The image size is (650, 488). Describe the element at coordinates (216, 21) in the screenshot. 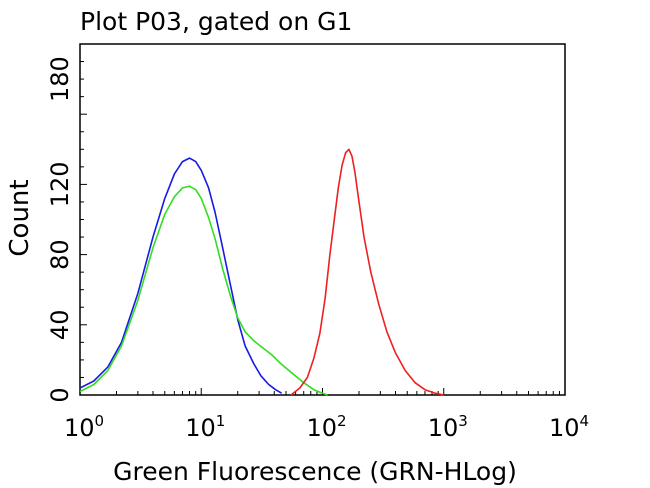

I see `chart-title: Plot P03, gated on G1` at that location.